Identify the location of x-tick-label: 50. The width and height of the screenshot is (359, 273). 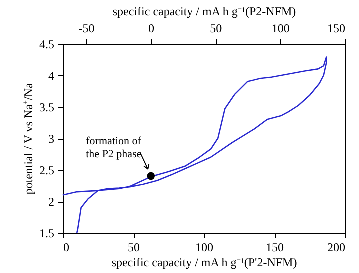
(134, 247).